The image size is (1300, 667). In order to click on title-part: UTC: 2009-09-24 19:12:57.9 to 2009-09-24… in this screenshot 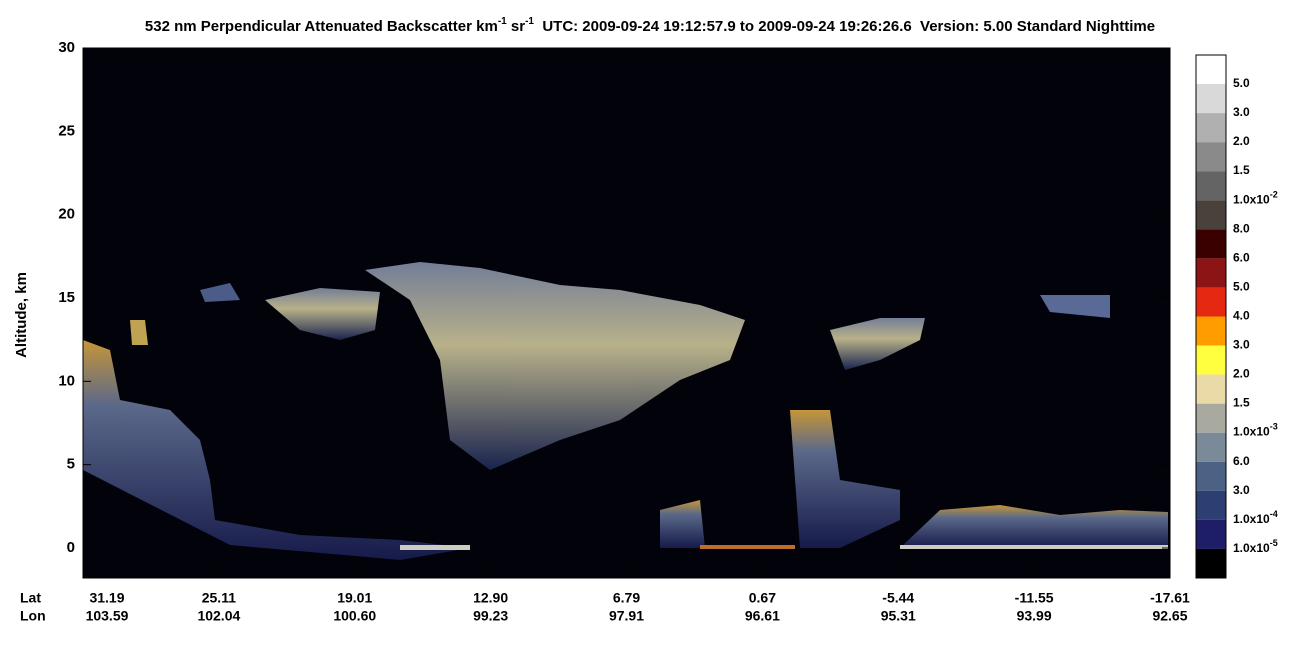, I will do `click(844, 26)`.